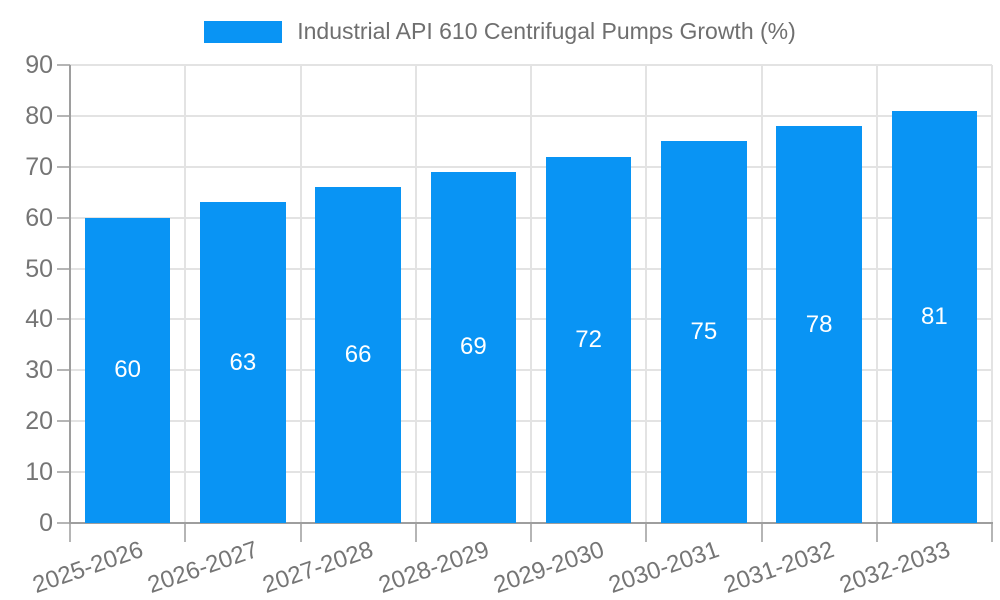 This screenshot has width=1000, height=600. What do you see at coordinates (318, 567) in the screenshot?
I see `x-axis-label: 2027-2028` at bounding box center [318, 567].